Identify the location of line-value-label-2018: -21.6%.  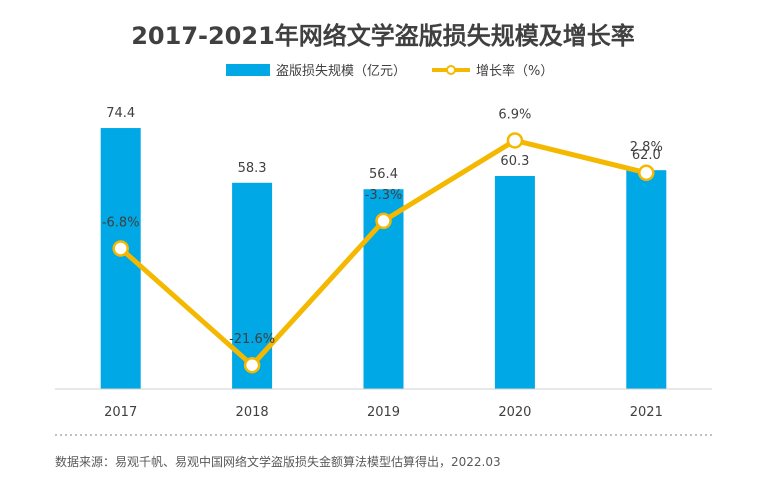
(252, 339).